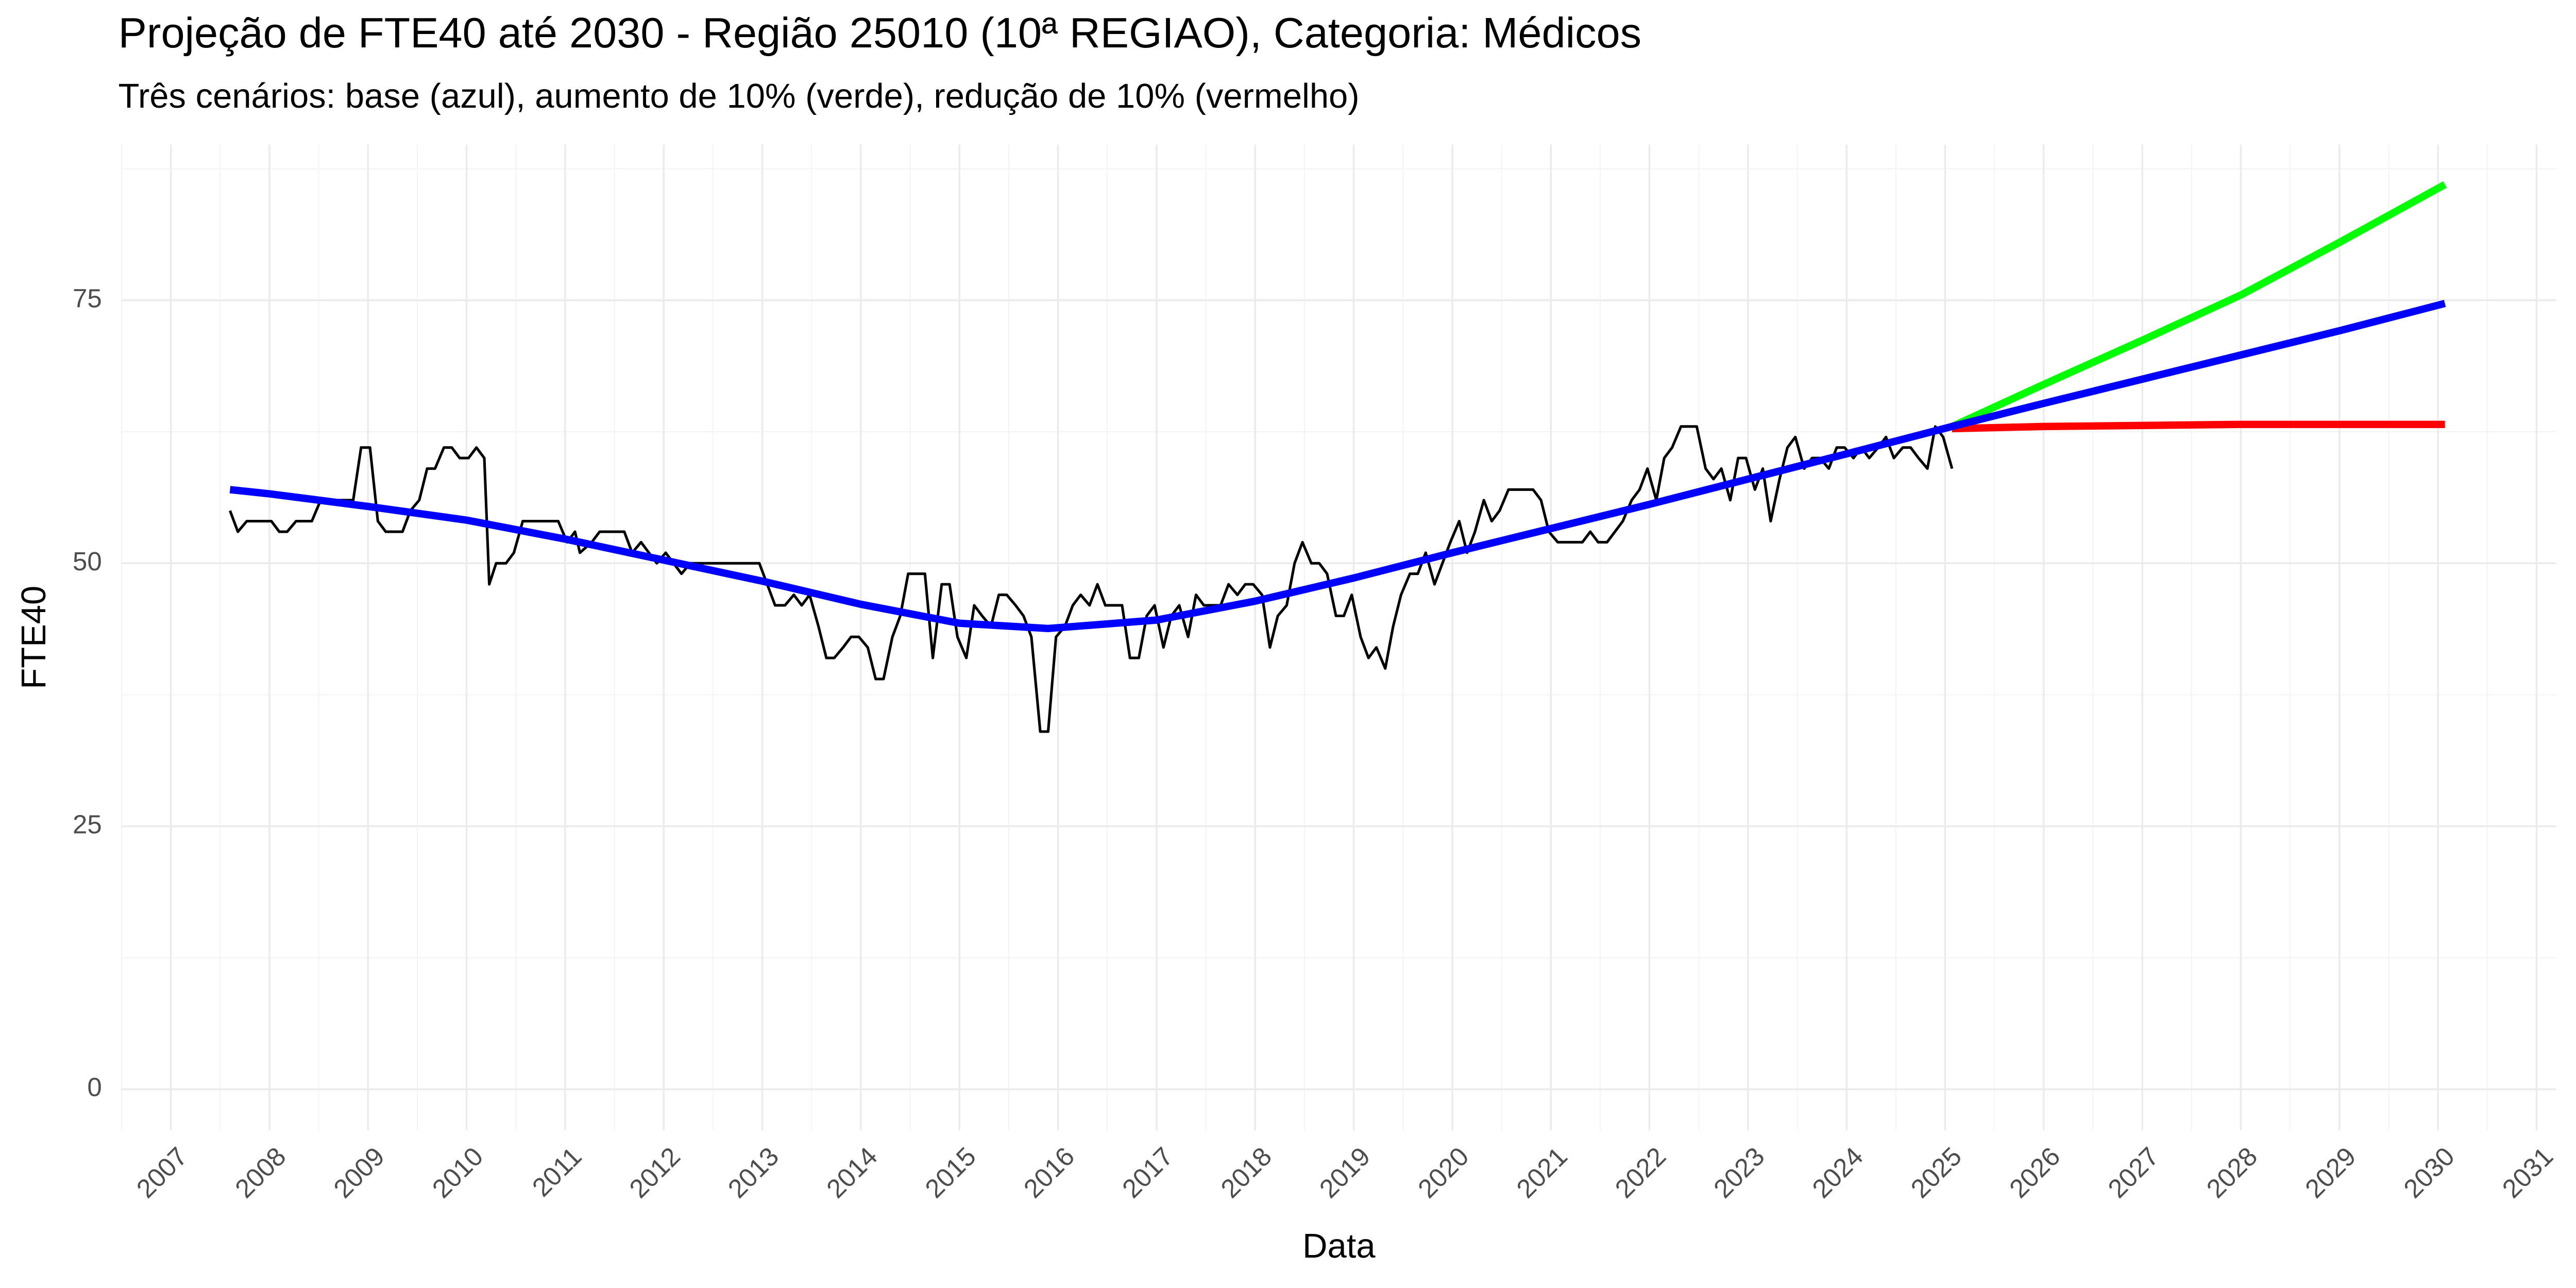 The image size is (2576, 1288). Describe the element at coordinates (951, 1173) in the screenshot. I see `x-tick-label: 2015` at that location.